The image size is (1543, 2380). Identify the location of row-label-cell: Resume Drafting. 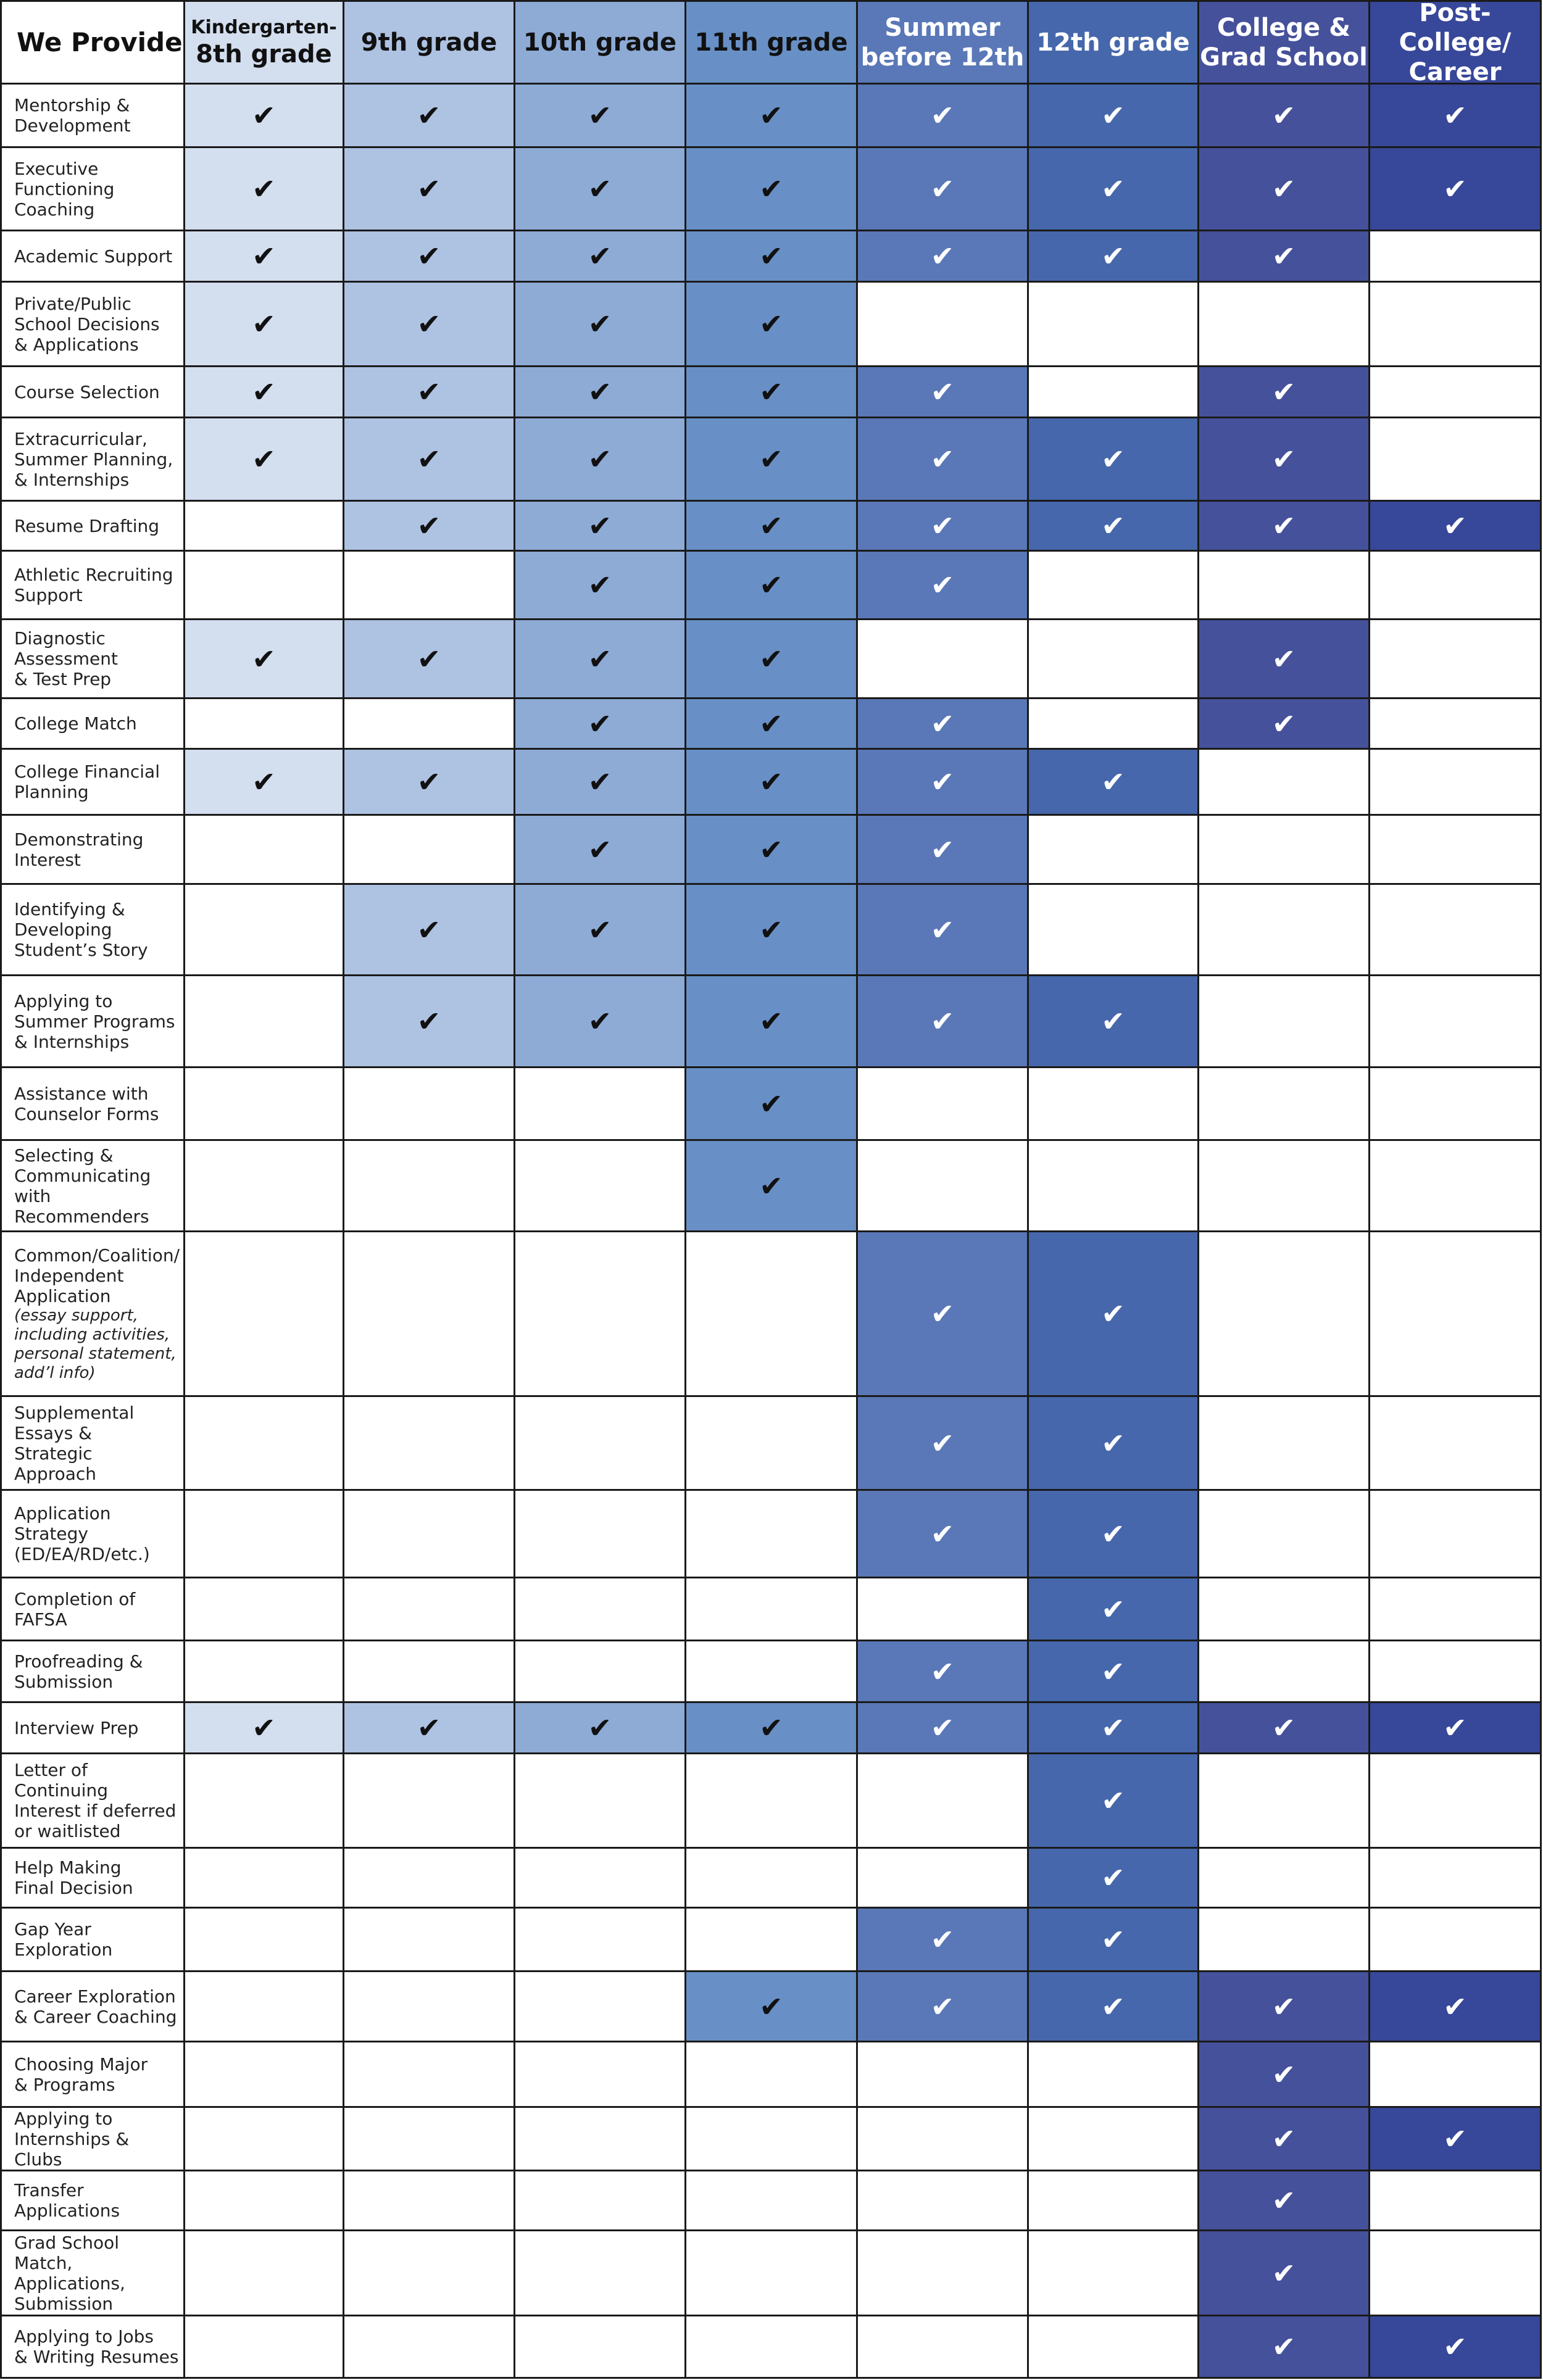
(92, 527).